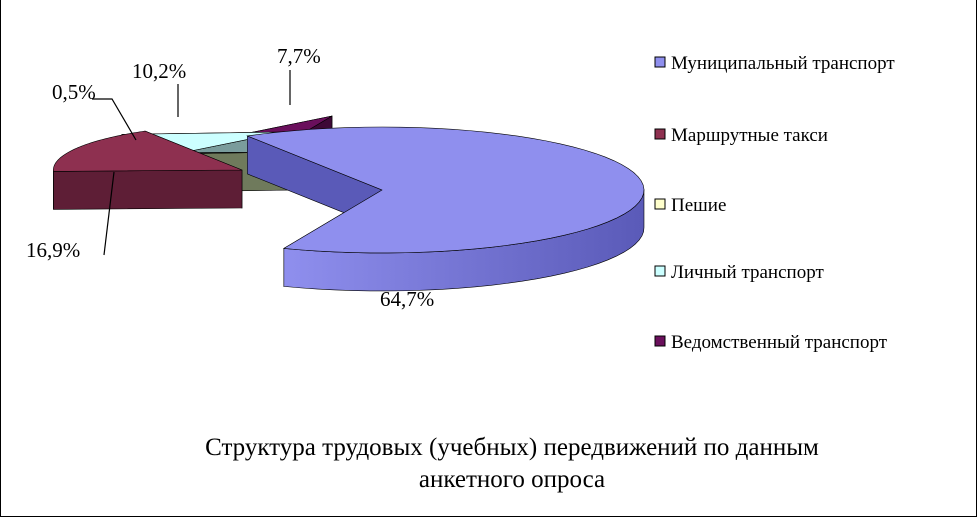 The width and height of the screenshot is (979, 519). Describe the element at coordinates (660, 204) in the screenshot. I see `legend-swatch-walking` at that location.